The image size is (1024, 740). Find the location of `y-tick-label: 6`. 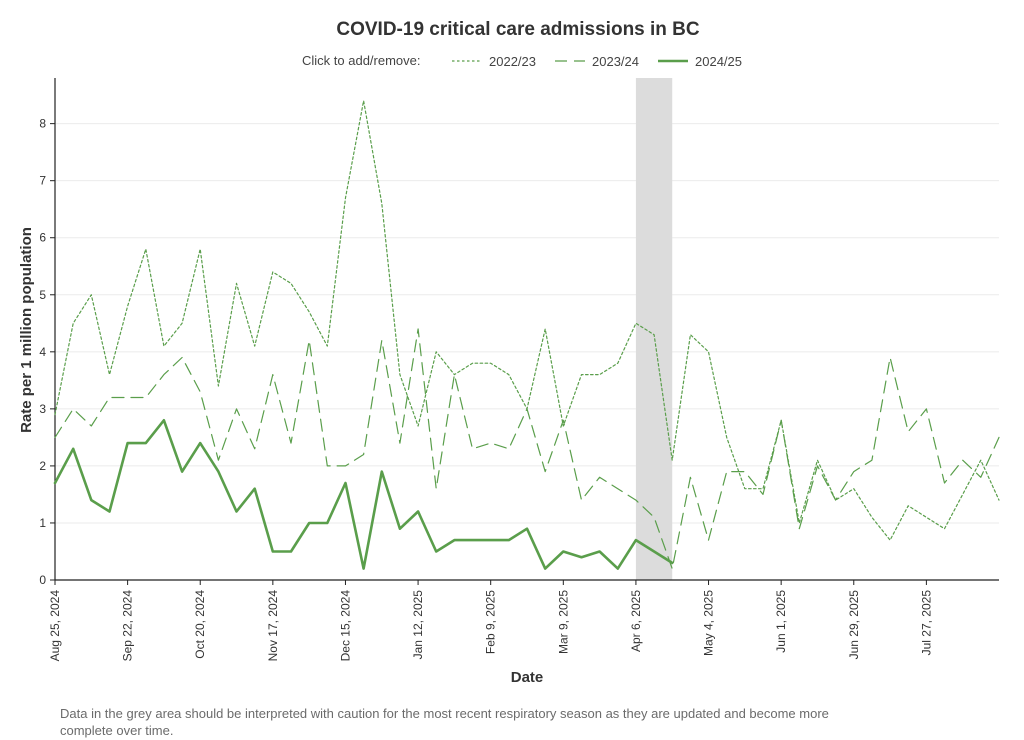

y-tick-label: 6 is located at coordinates (42, 238).